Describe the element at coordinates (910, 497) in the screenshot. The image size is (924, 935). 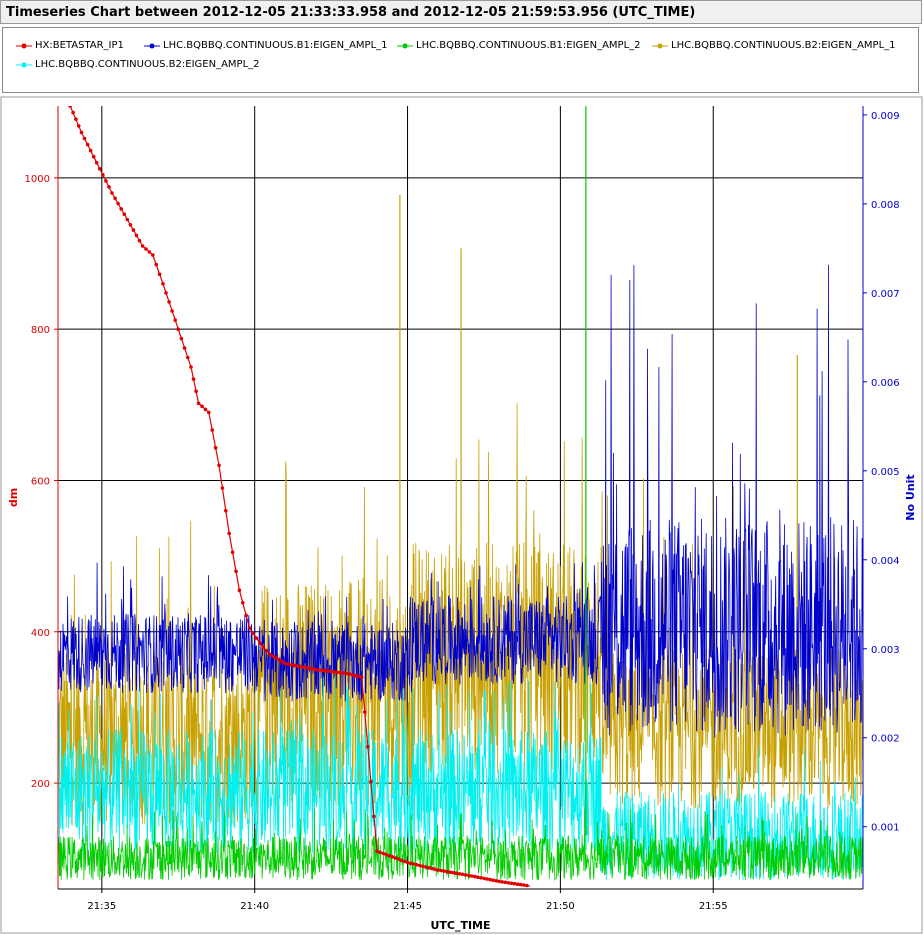
I see `y-axis-title-right: No Unit` at that location.